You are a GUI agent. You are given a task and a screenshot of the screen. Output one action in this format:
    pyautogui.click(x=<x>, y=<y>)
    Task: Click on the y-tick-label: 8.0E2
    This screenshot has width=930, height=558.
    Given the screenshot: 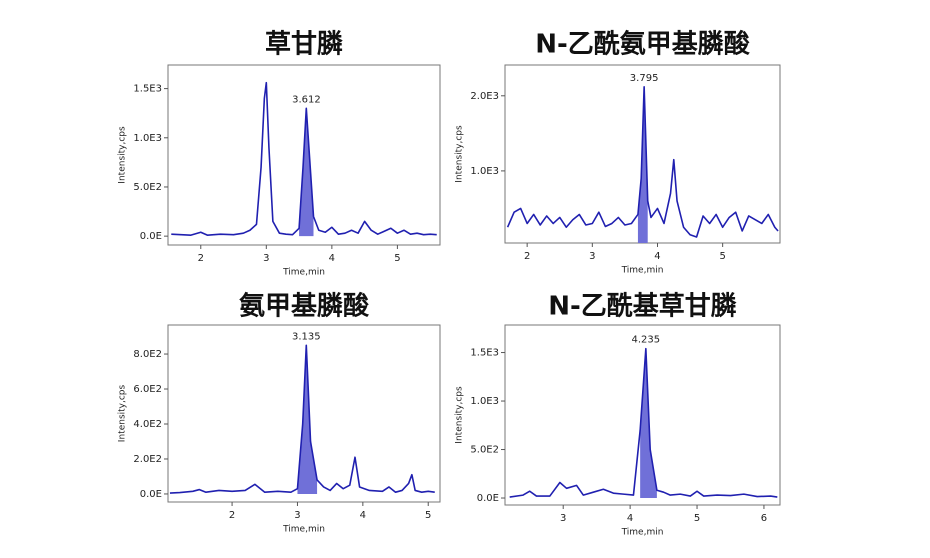 What is the action you would take?
    pyautogui.click(x=147, y=354)
    